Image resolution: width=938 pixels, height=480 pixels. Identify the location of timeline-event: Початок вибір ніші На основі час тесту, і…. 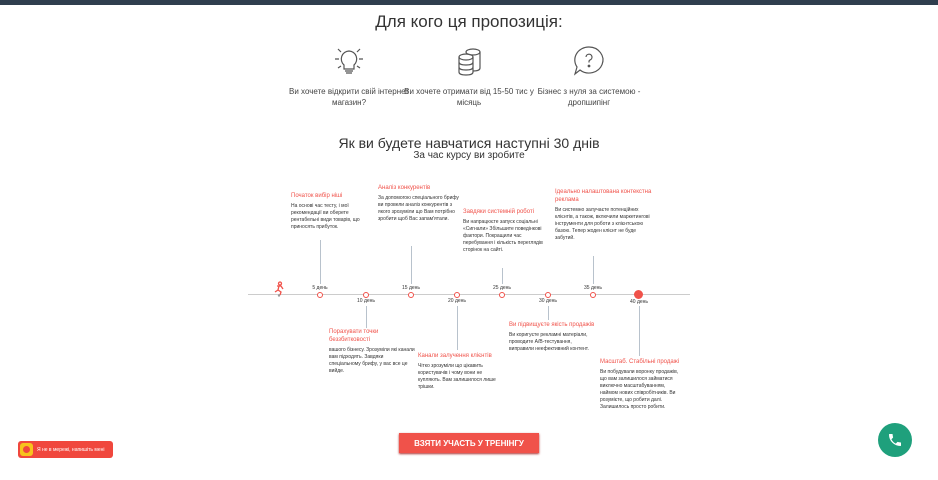
(325, 211).